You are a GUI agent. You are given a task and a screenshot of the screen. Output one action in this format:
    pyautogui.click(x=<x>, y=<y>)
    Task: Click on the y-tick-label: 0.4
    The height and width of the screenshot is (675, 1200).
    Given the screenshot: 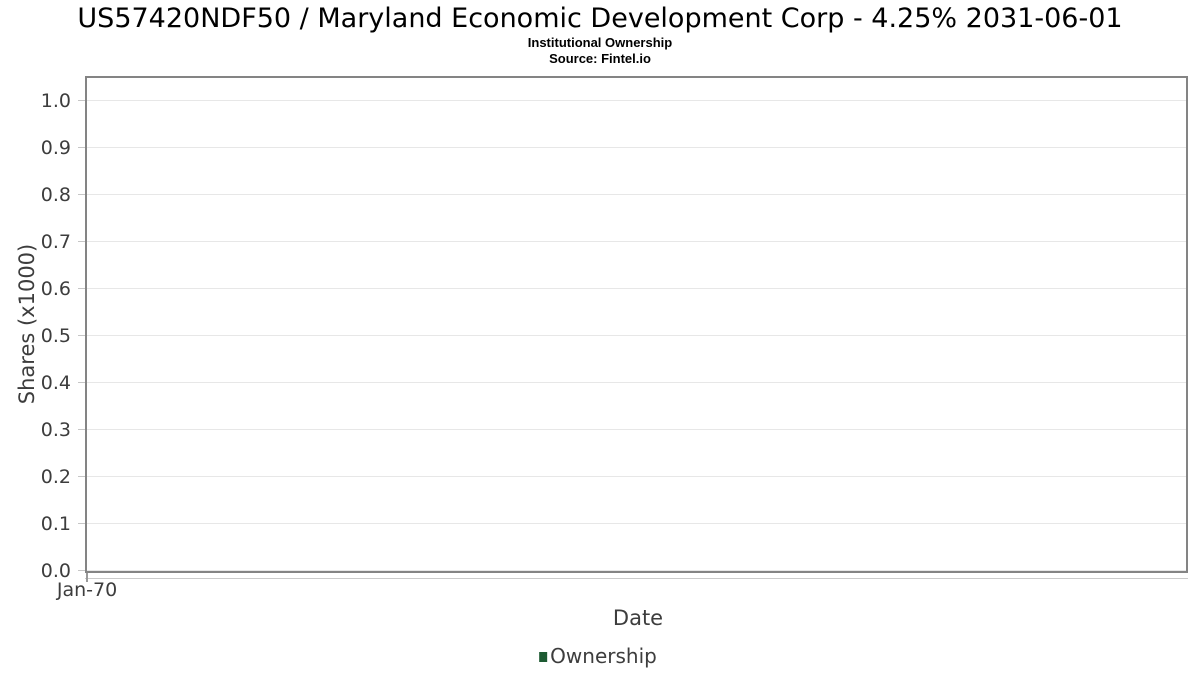 What is the action you would take?
    pyautogui.click(x=55, y=383)
    